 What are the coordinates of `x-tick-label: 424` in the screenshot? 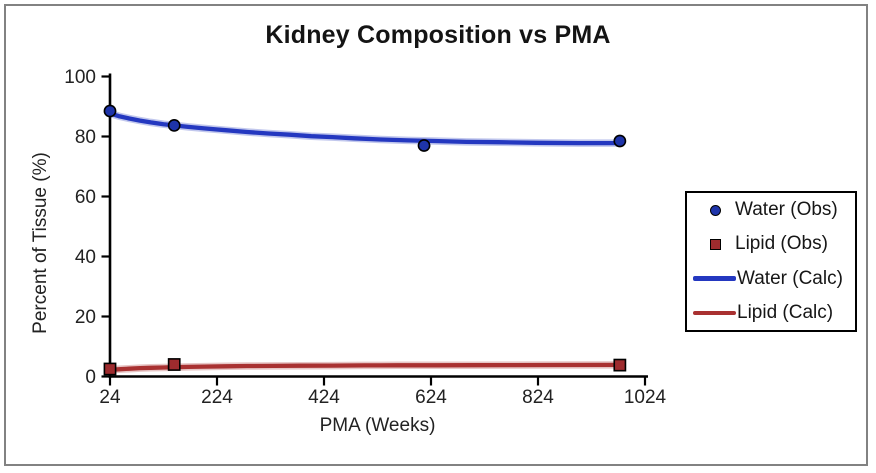 It's located at (324, 397).